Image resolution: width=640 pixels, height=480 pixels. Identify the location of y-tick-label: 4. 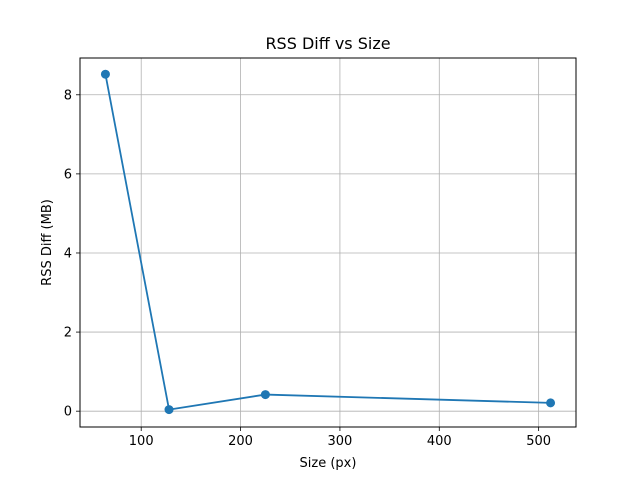
(68, 253).